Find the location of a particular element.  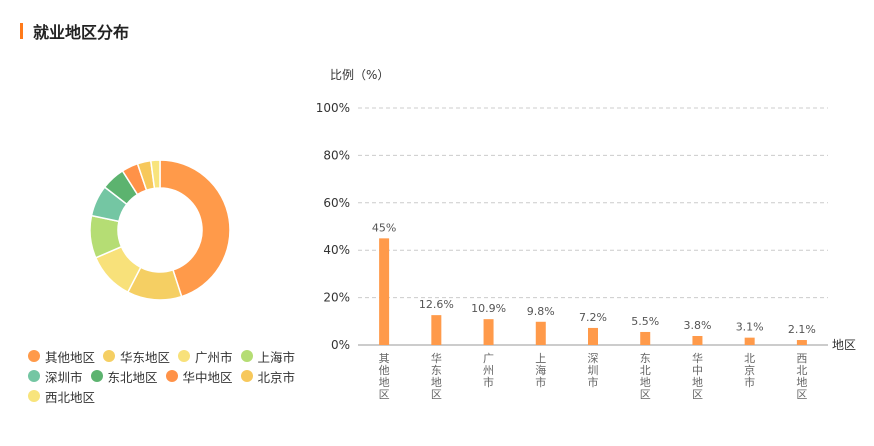

bar-value-label: 3.1% is located at coordinates (750, 327).